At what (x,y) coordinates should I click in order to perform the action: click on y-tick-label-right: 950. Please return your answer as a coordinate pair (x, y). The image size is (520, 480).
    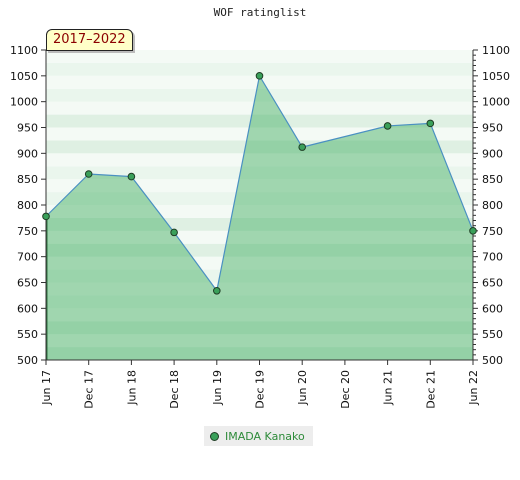
    Looking at the image, I should click on (492, 128).